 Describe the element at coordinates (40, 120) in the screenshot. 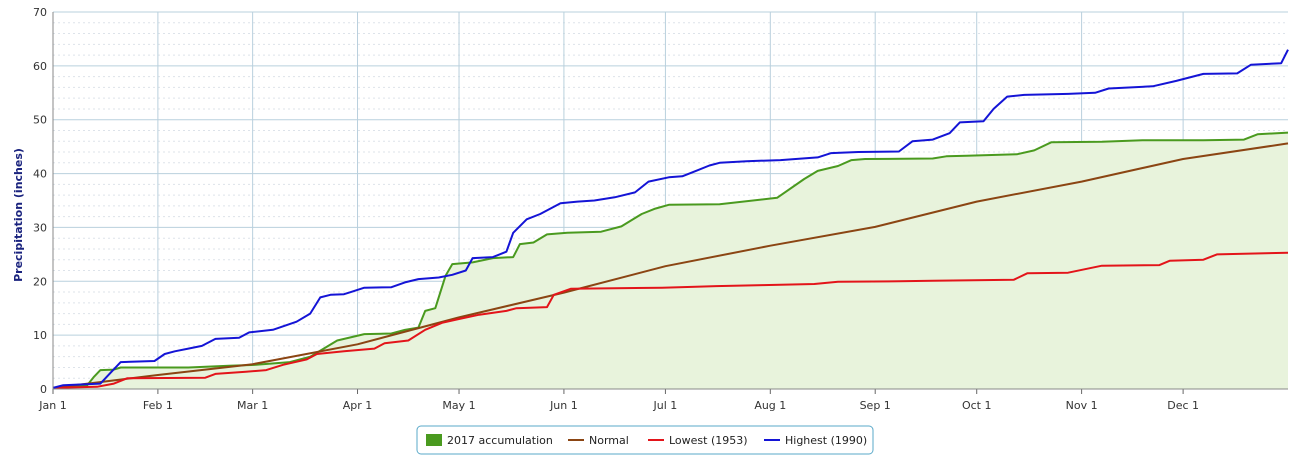

I see `y-tick-label: 50` at that location.